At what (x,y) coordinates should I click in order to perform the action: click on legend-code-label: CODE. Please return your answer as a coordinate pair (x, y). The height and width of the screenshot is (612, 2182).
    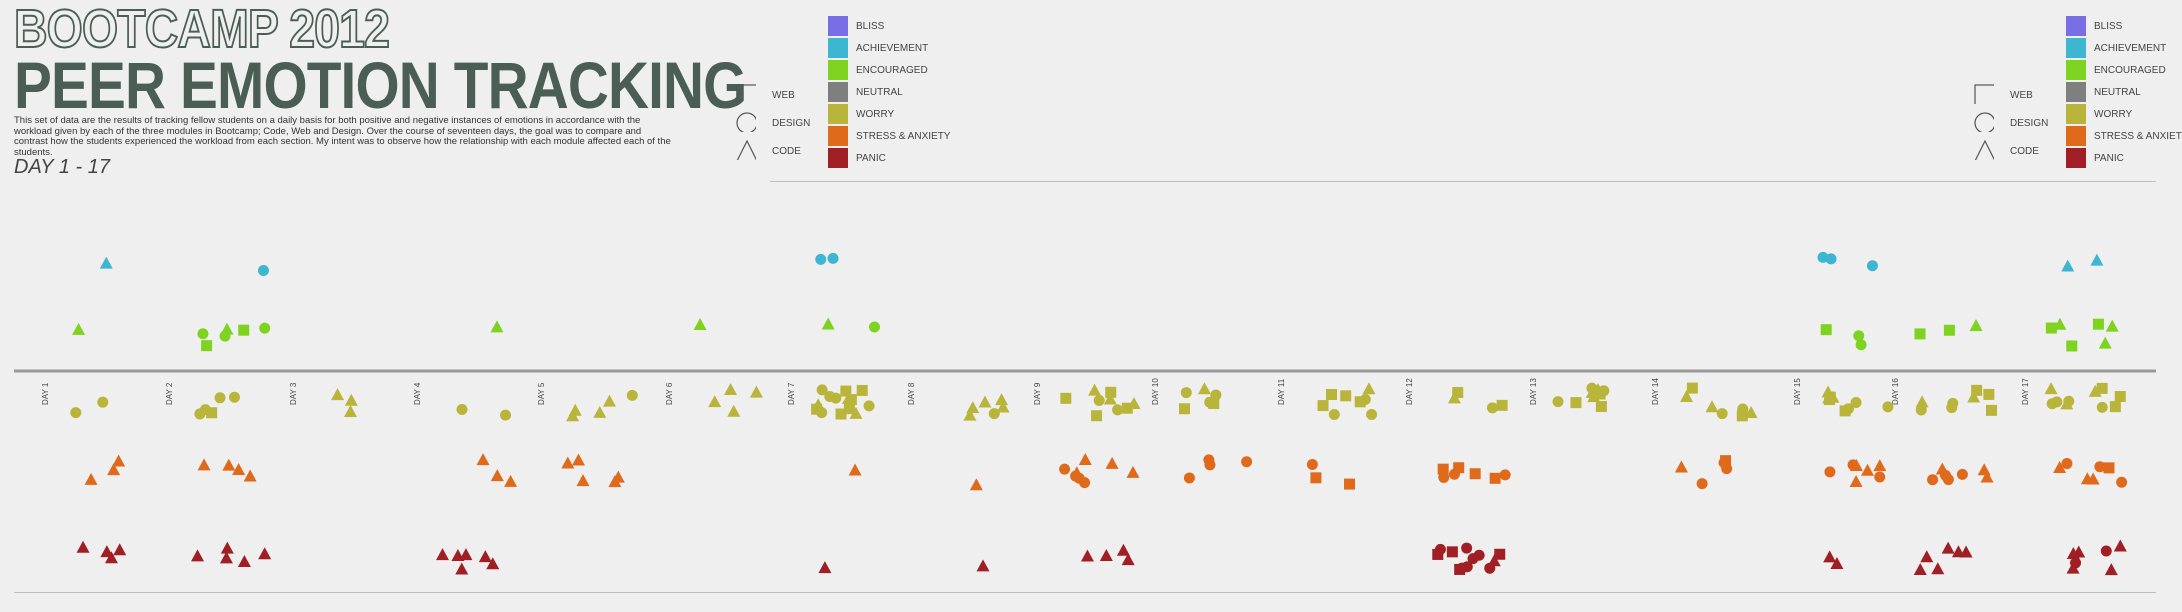
    Looking at the image, I should click on (786, 151).